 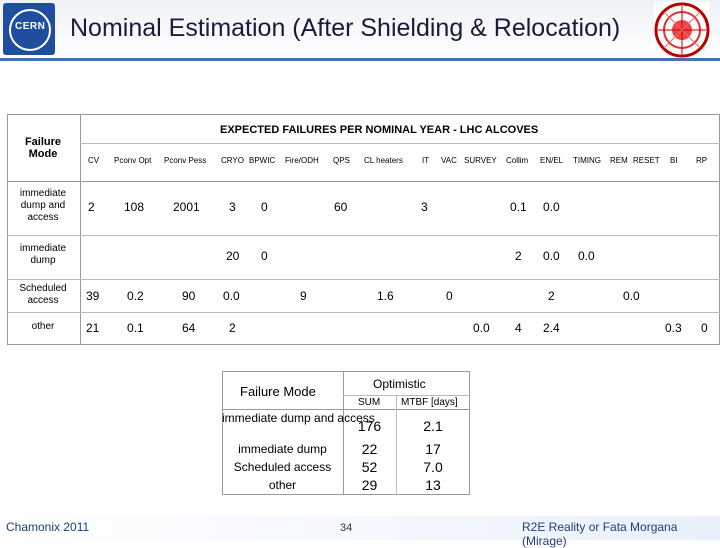 What do you see at coordinates (587, 160) in the screenshot?
I see `col-header: TIMING` at bounding box center [587, 160].